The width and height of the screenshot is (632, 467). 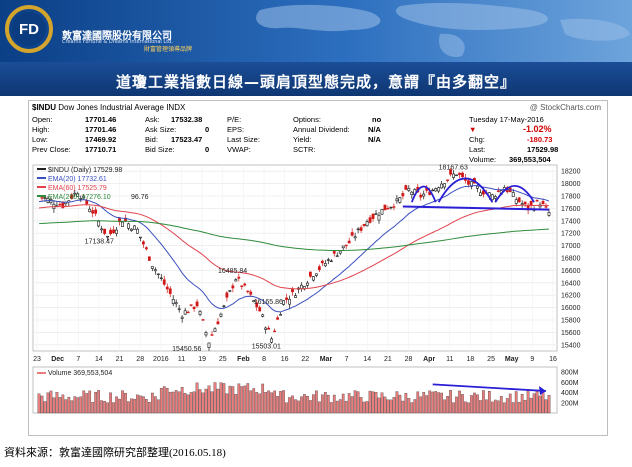 I want to click on pe-label: P/E:, so click(x=234, y=119).